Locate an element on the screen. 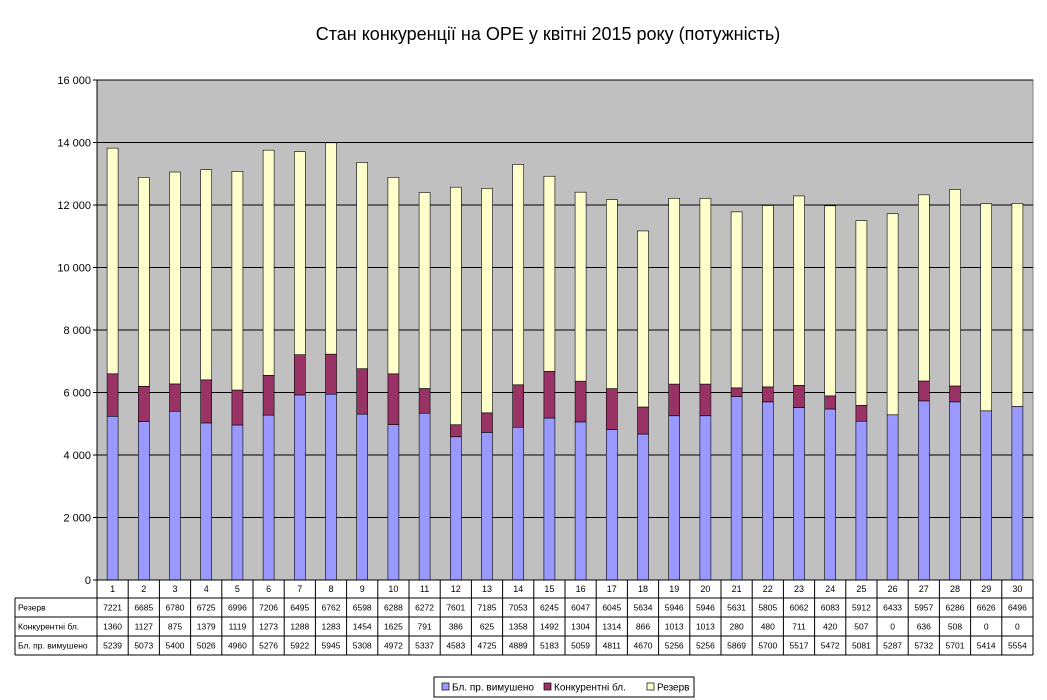 The height and width of the screenshot is (700, 1047). table-cell: 6272 is located at coordinates (424, 608).